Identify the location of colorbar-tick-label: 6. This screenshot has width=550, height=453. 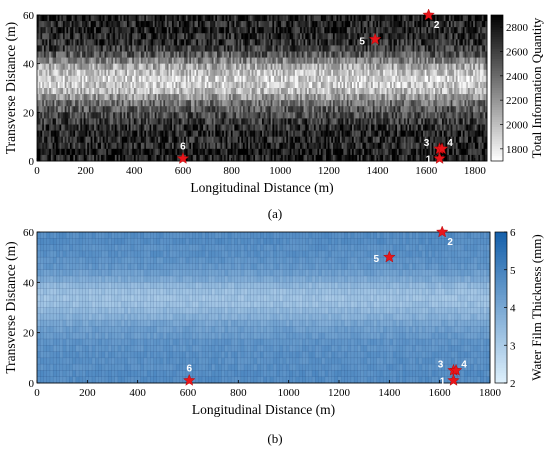
(513, 233).